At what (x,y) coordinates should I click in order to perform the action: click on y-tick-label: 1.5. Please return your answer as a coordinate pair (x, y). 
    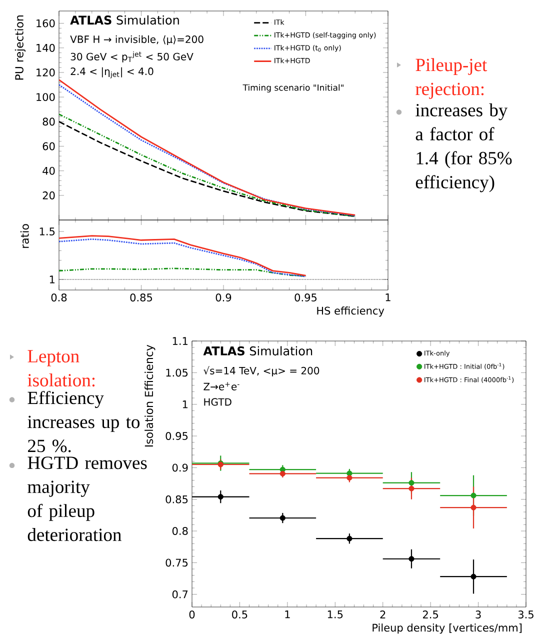
    Looking at the image, I should click on (47, 232).